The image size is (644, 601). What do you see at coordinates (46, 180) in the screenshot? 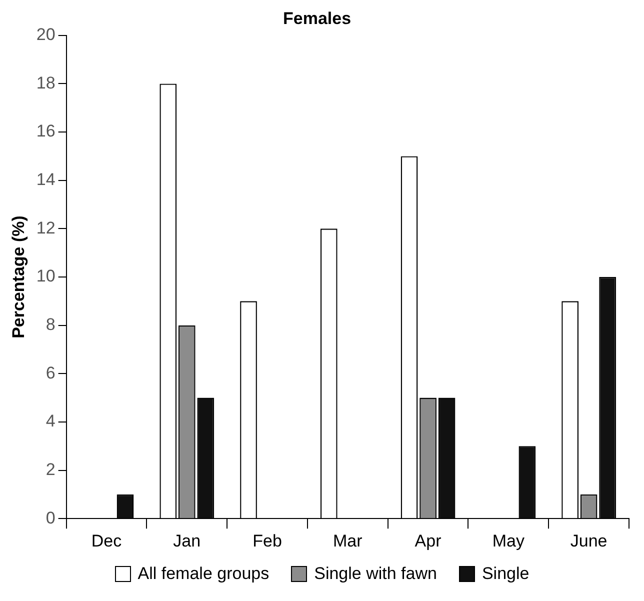
I see `y-tick-label: 14` at bounding box center [46, 180].